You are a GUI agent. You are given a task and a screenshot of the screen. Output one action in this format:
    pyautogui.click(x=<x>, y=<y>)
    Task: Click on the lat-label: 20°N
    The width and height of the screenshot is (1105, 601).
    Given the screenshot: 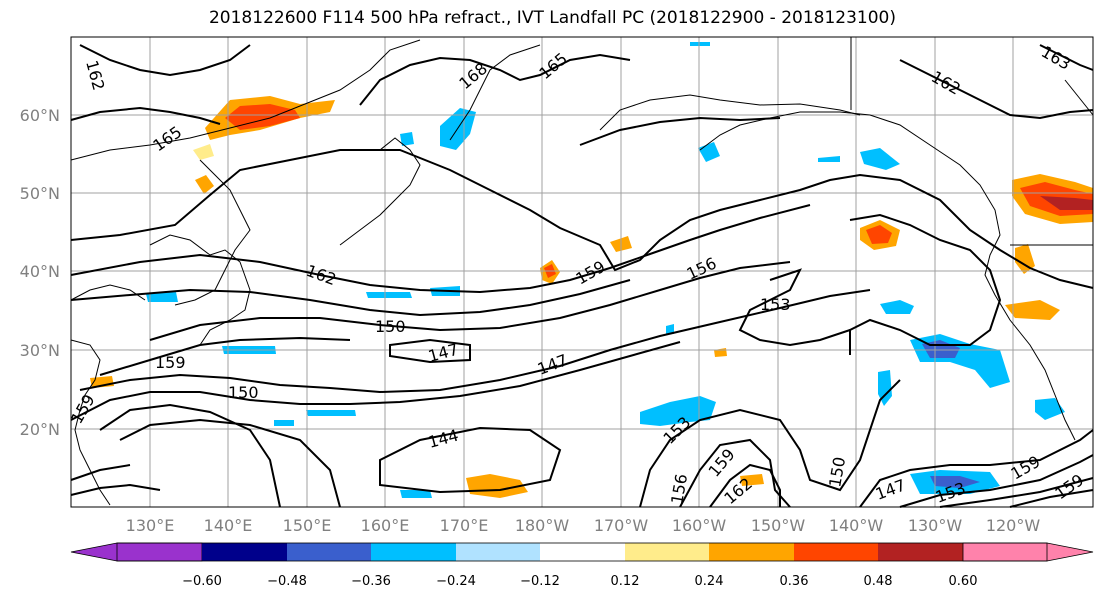 What is the action you would take?
    pyautogui.click(x=40, y=429)
    